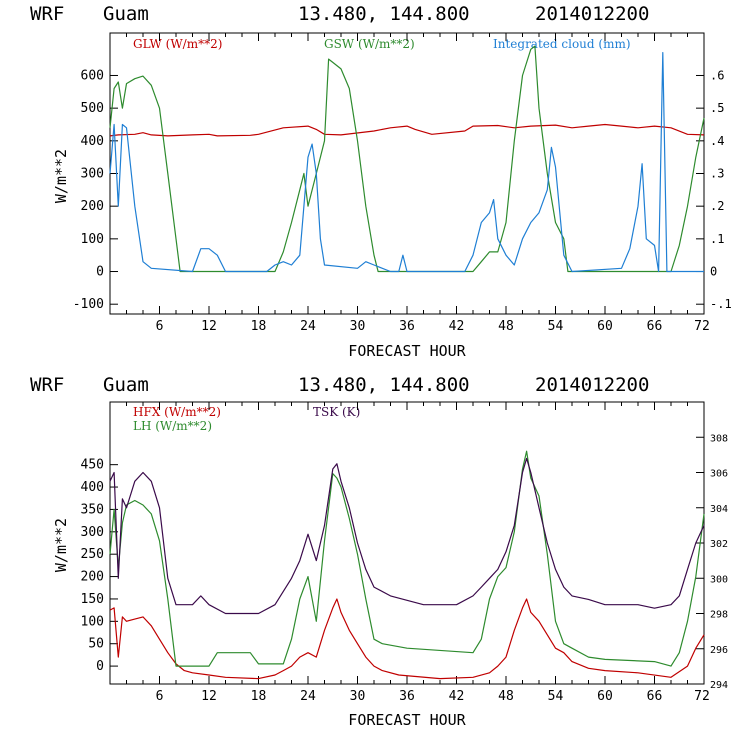 The image size is (740, 740). What do you see at coordinates (719, 438) in the screenshot?
I see `y2-tick-label: 308` at bounding box center [719, 438].